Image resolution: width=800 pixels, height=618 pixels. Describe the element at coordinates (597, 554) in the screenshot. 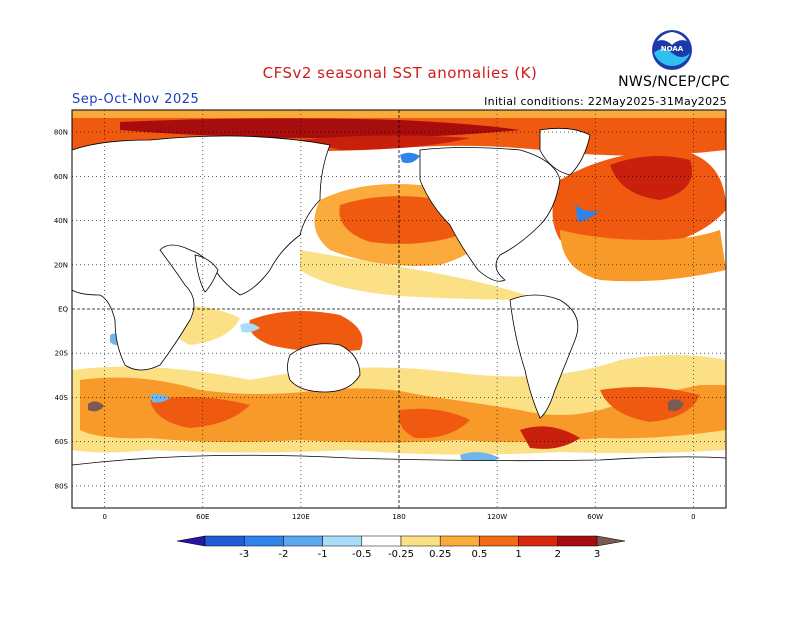

I see `colorbar-tick-label: 3` at that location.